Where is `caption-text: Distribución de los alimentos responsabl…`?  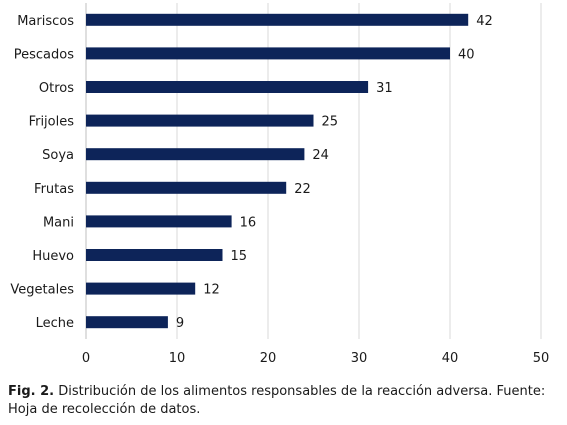
caption-text: Distribución de los alimentos responsabl… is located at coordinates (277, 400).